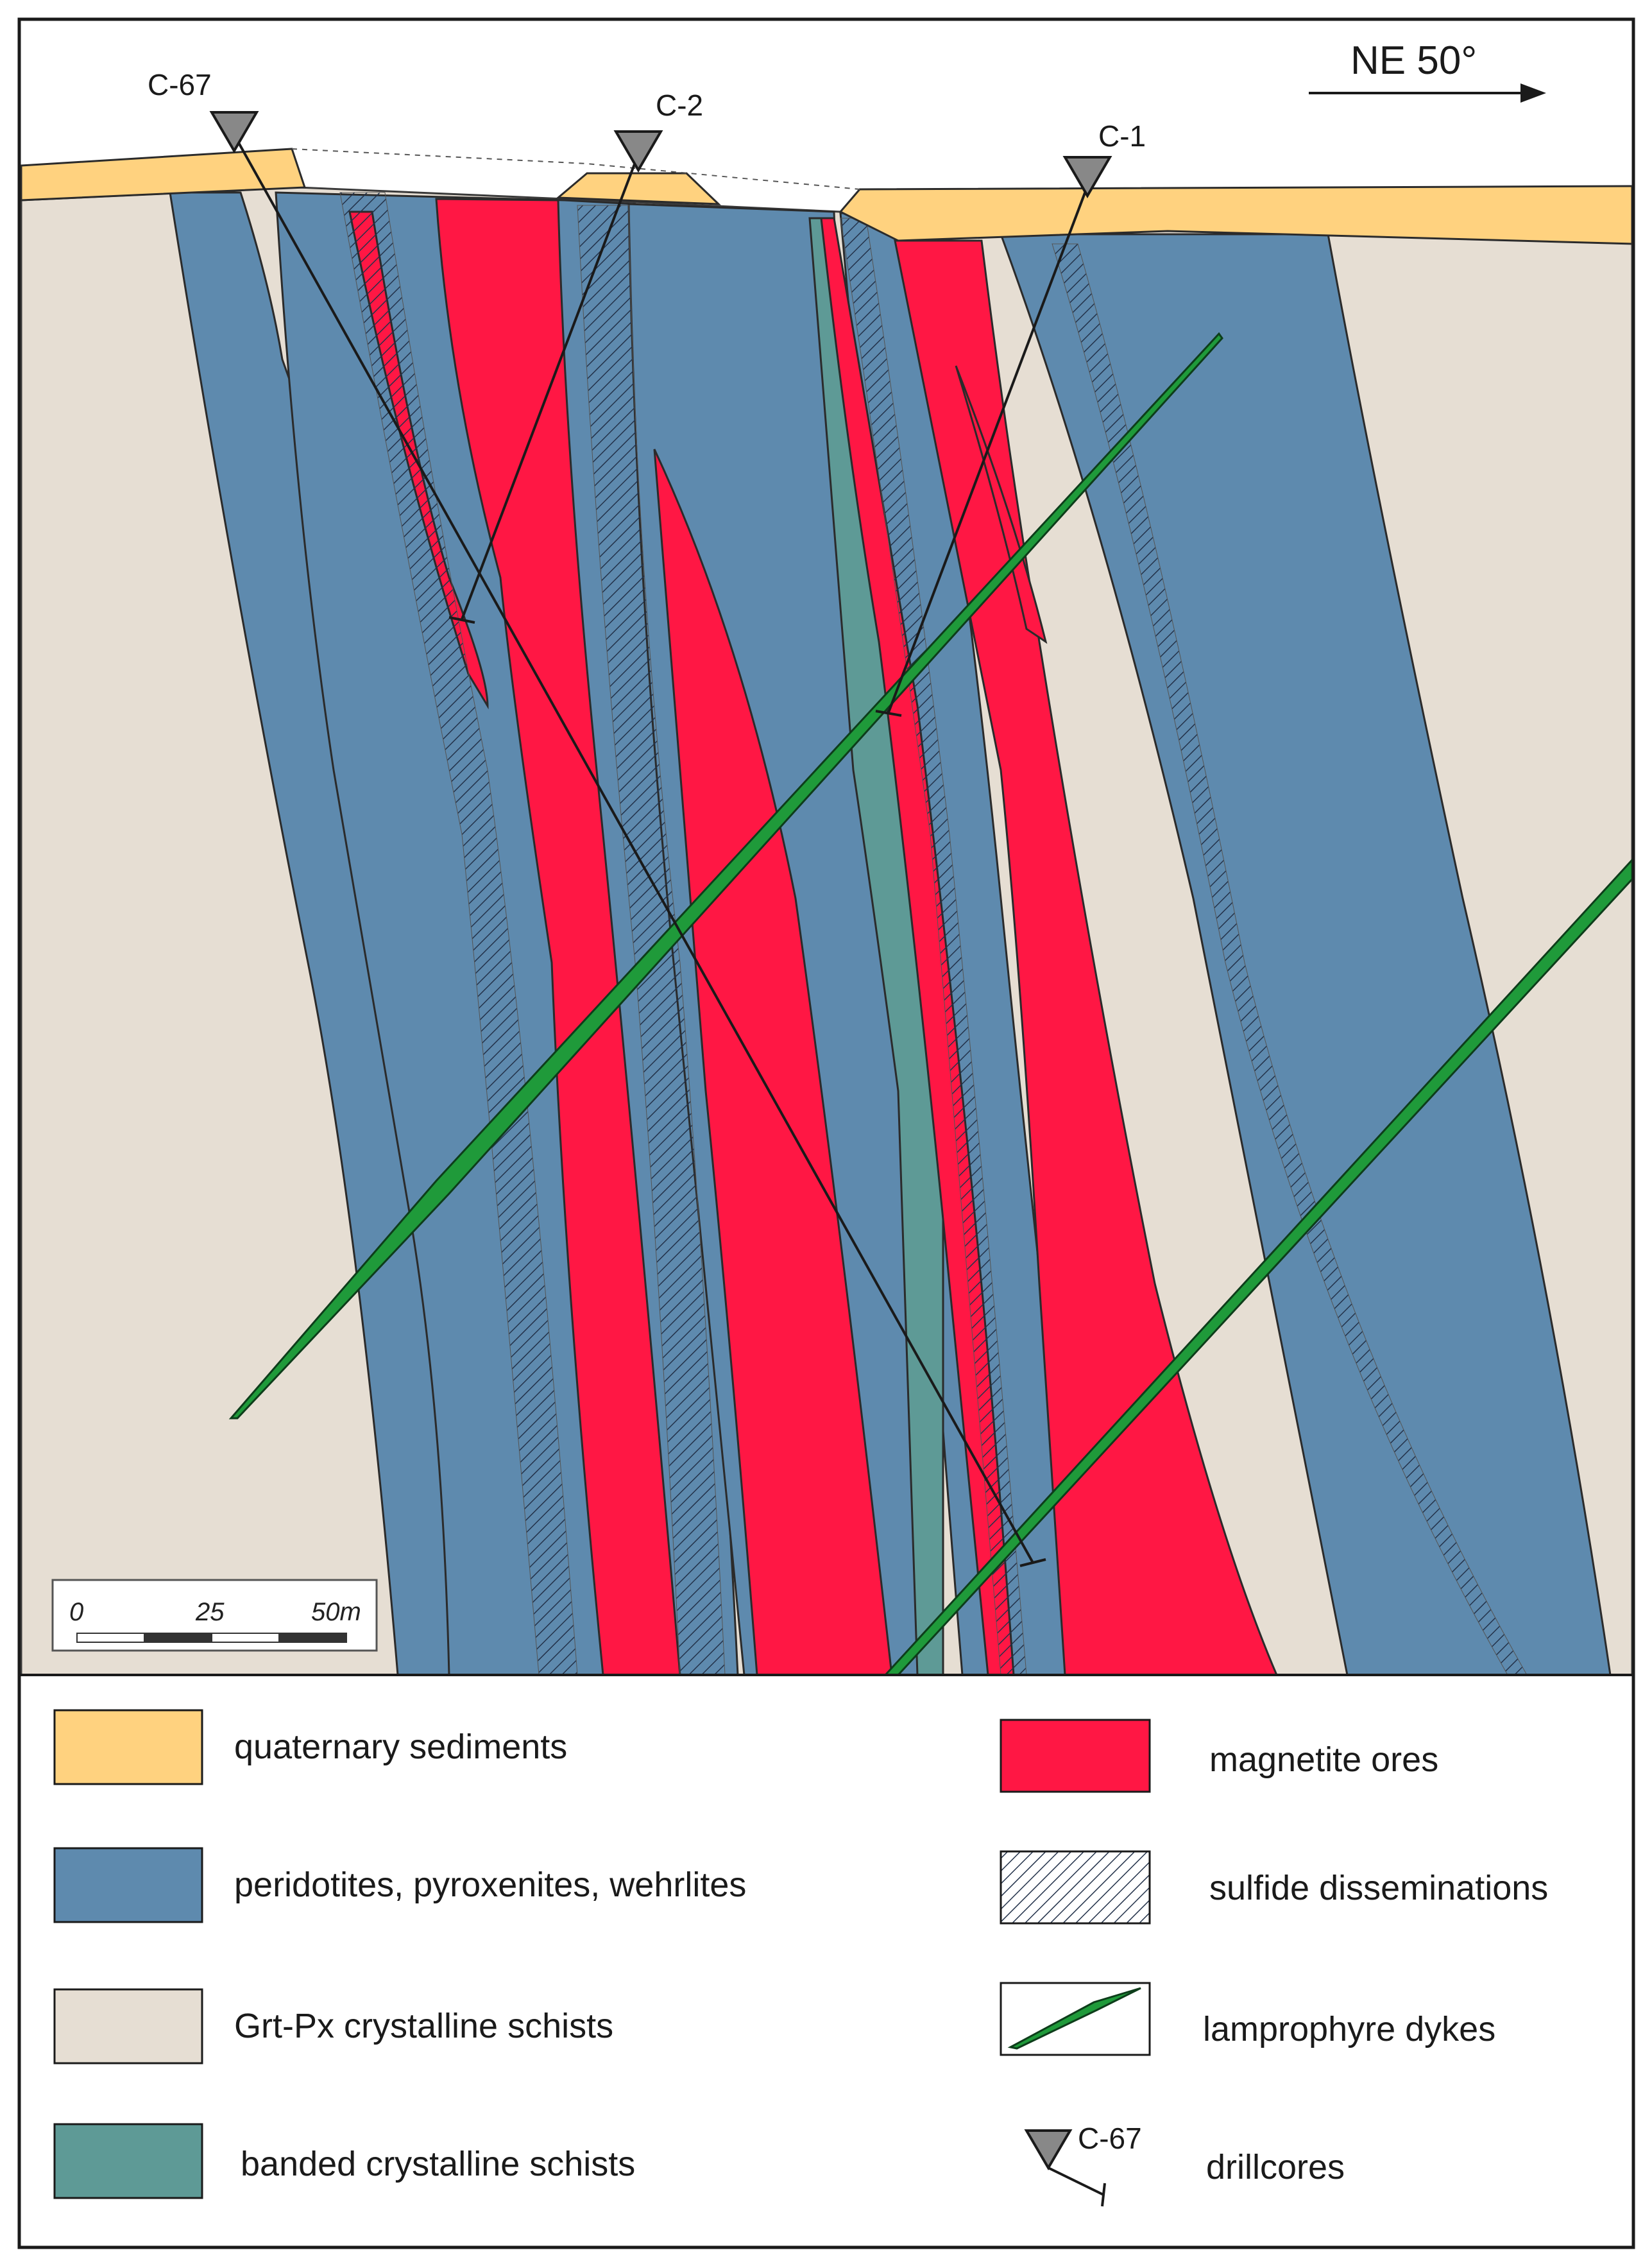  Describe the element at coordinates (128, 1747) in the screenshot. I see `legend-swatch-quaternary-sediments` at that location.